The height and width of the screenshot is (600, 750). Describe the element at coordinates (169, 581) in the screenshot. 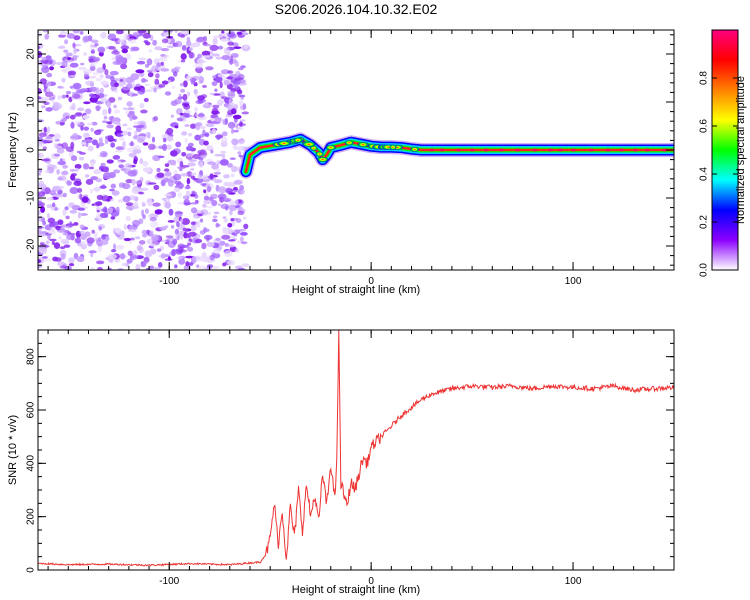

I see `x-tick-label: -100` at that location.